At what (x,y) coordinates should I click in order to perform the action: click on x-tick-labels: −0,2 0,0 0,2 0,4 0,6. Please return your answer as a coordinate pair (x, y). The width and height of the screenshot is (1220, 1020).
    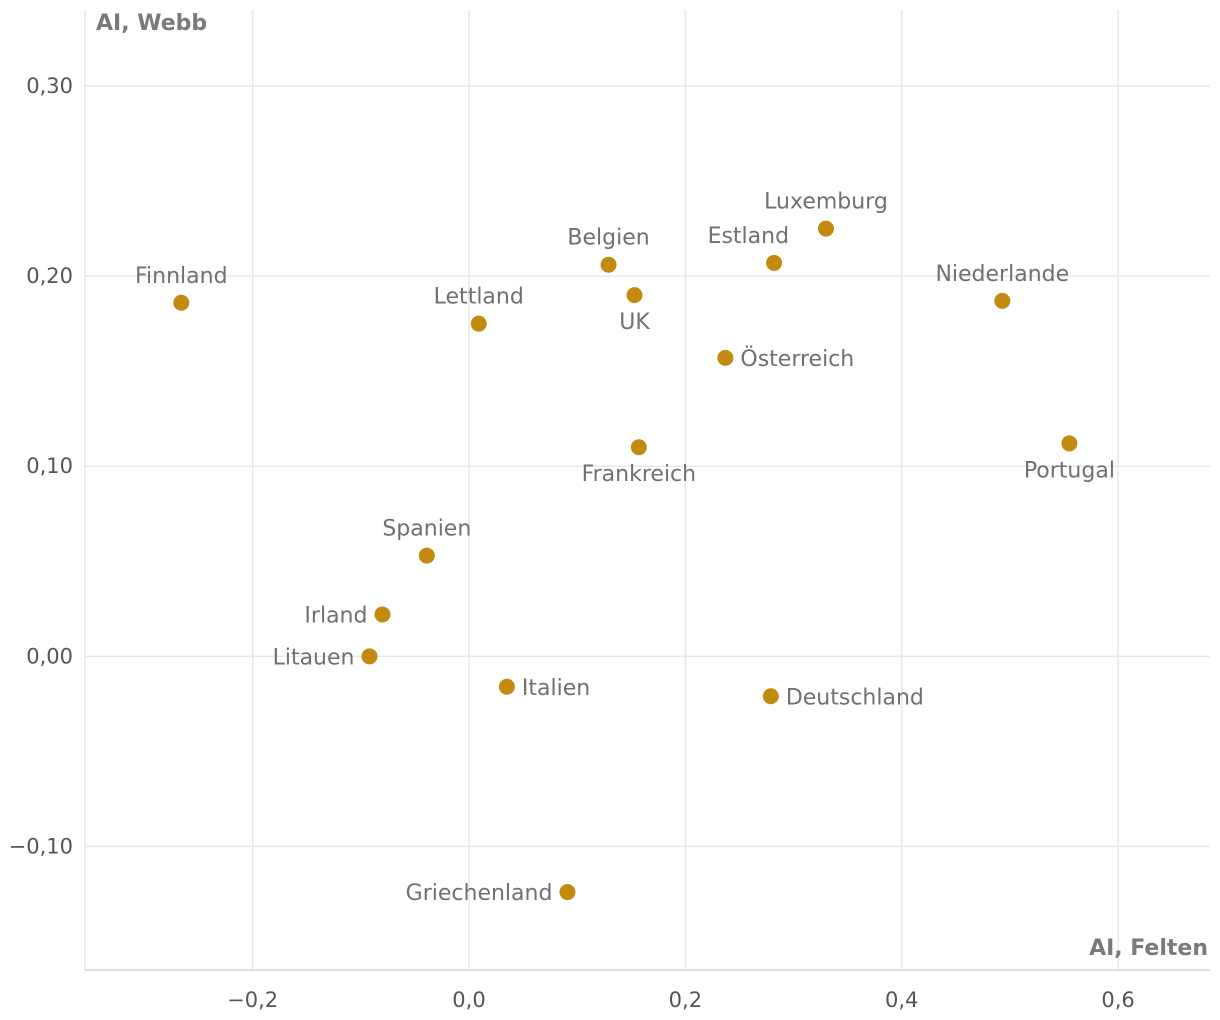
    Looking at the image, I should click on (681, 1000).